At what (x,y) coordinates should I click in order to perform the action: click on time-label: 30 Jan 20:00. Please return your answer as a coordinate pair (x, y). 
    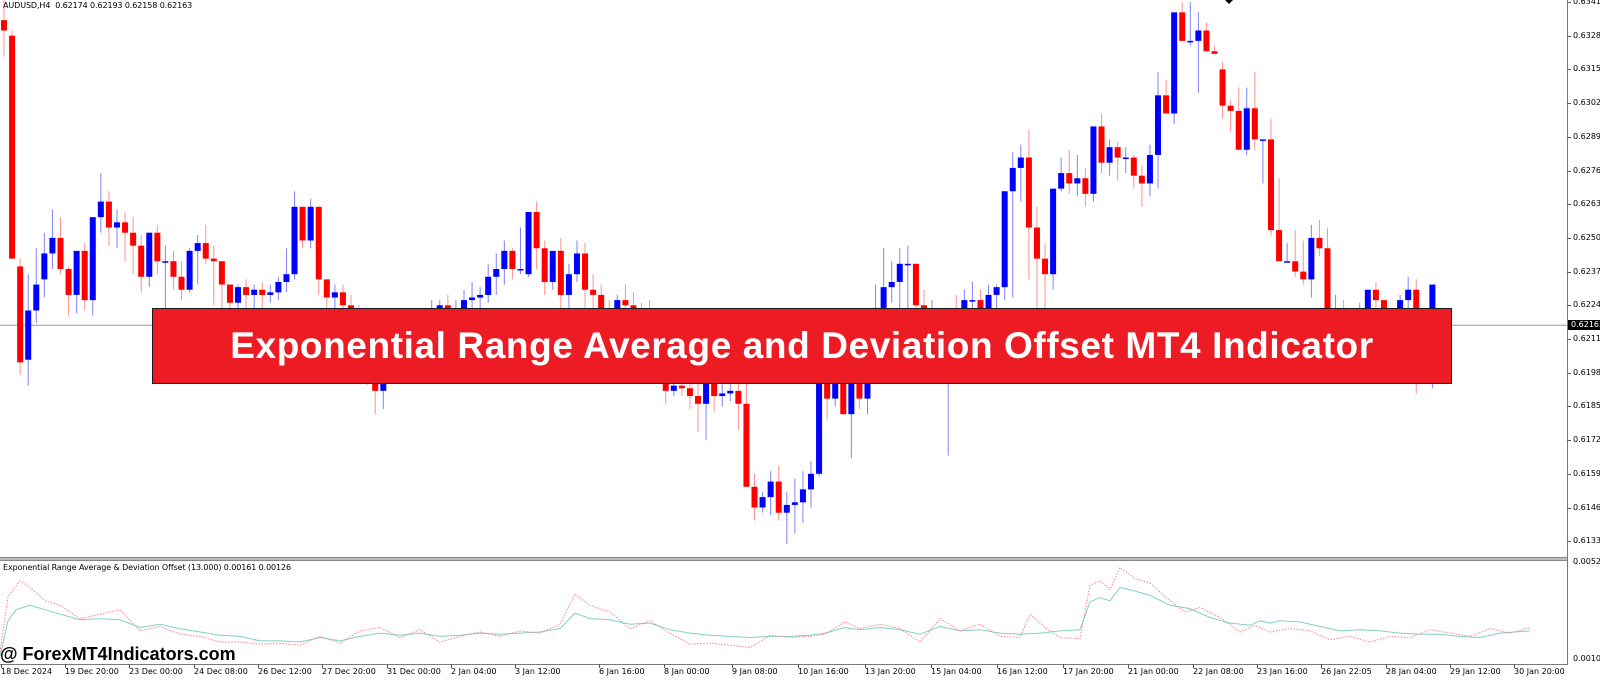
    Looking at the image, I should click on (1539, 671).